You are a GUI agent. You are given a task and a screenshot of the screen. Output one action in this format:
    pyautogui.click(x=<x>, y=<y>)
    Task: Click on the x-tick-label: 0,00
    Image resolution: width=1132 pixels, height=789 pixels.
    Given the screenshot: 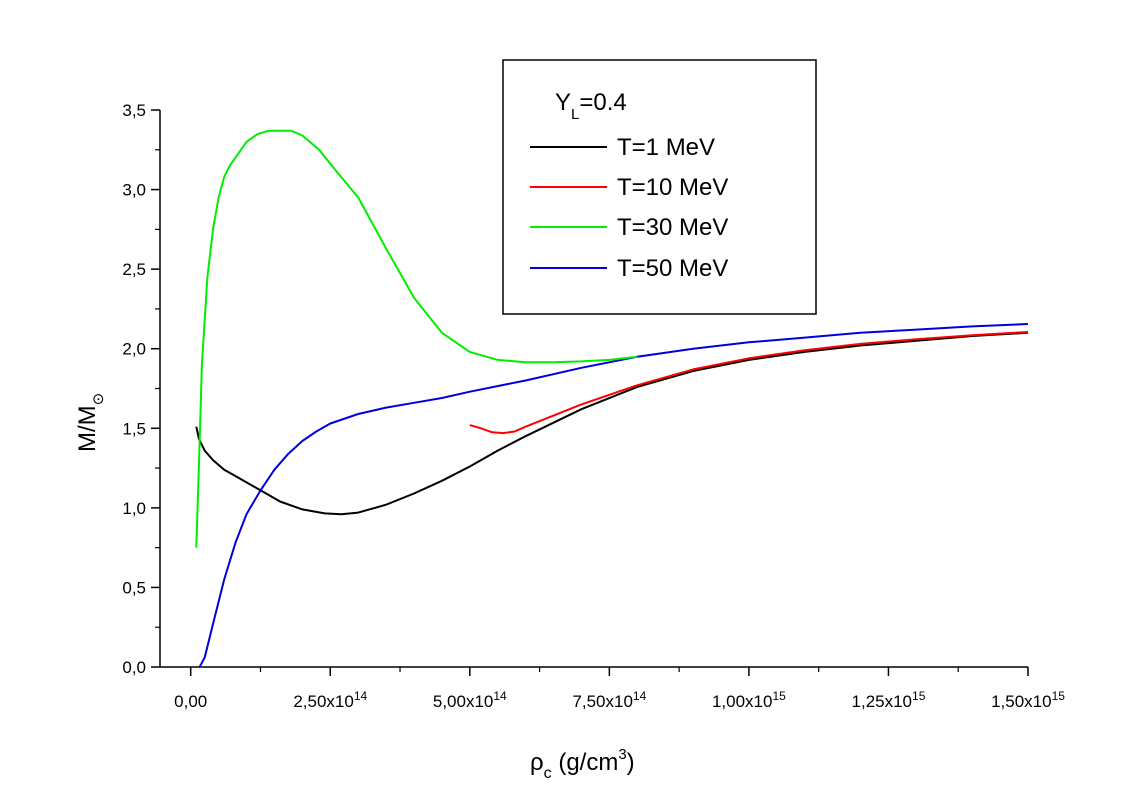 What is the action you would take?
    pyautogui.click(x=190, y=701)
    